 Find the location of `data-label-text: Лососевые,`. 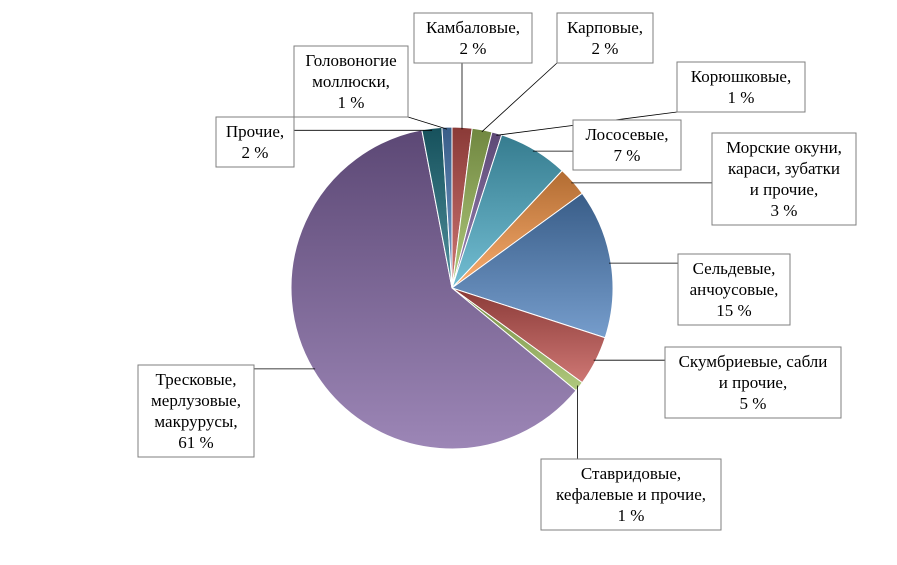

data-label-text: Лососевые, is located at coordinates (626, 134).